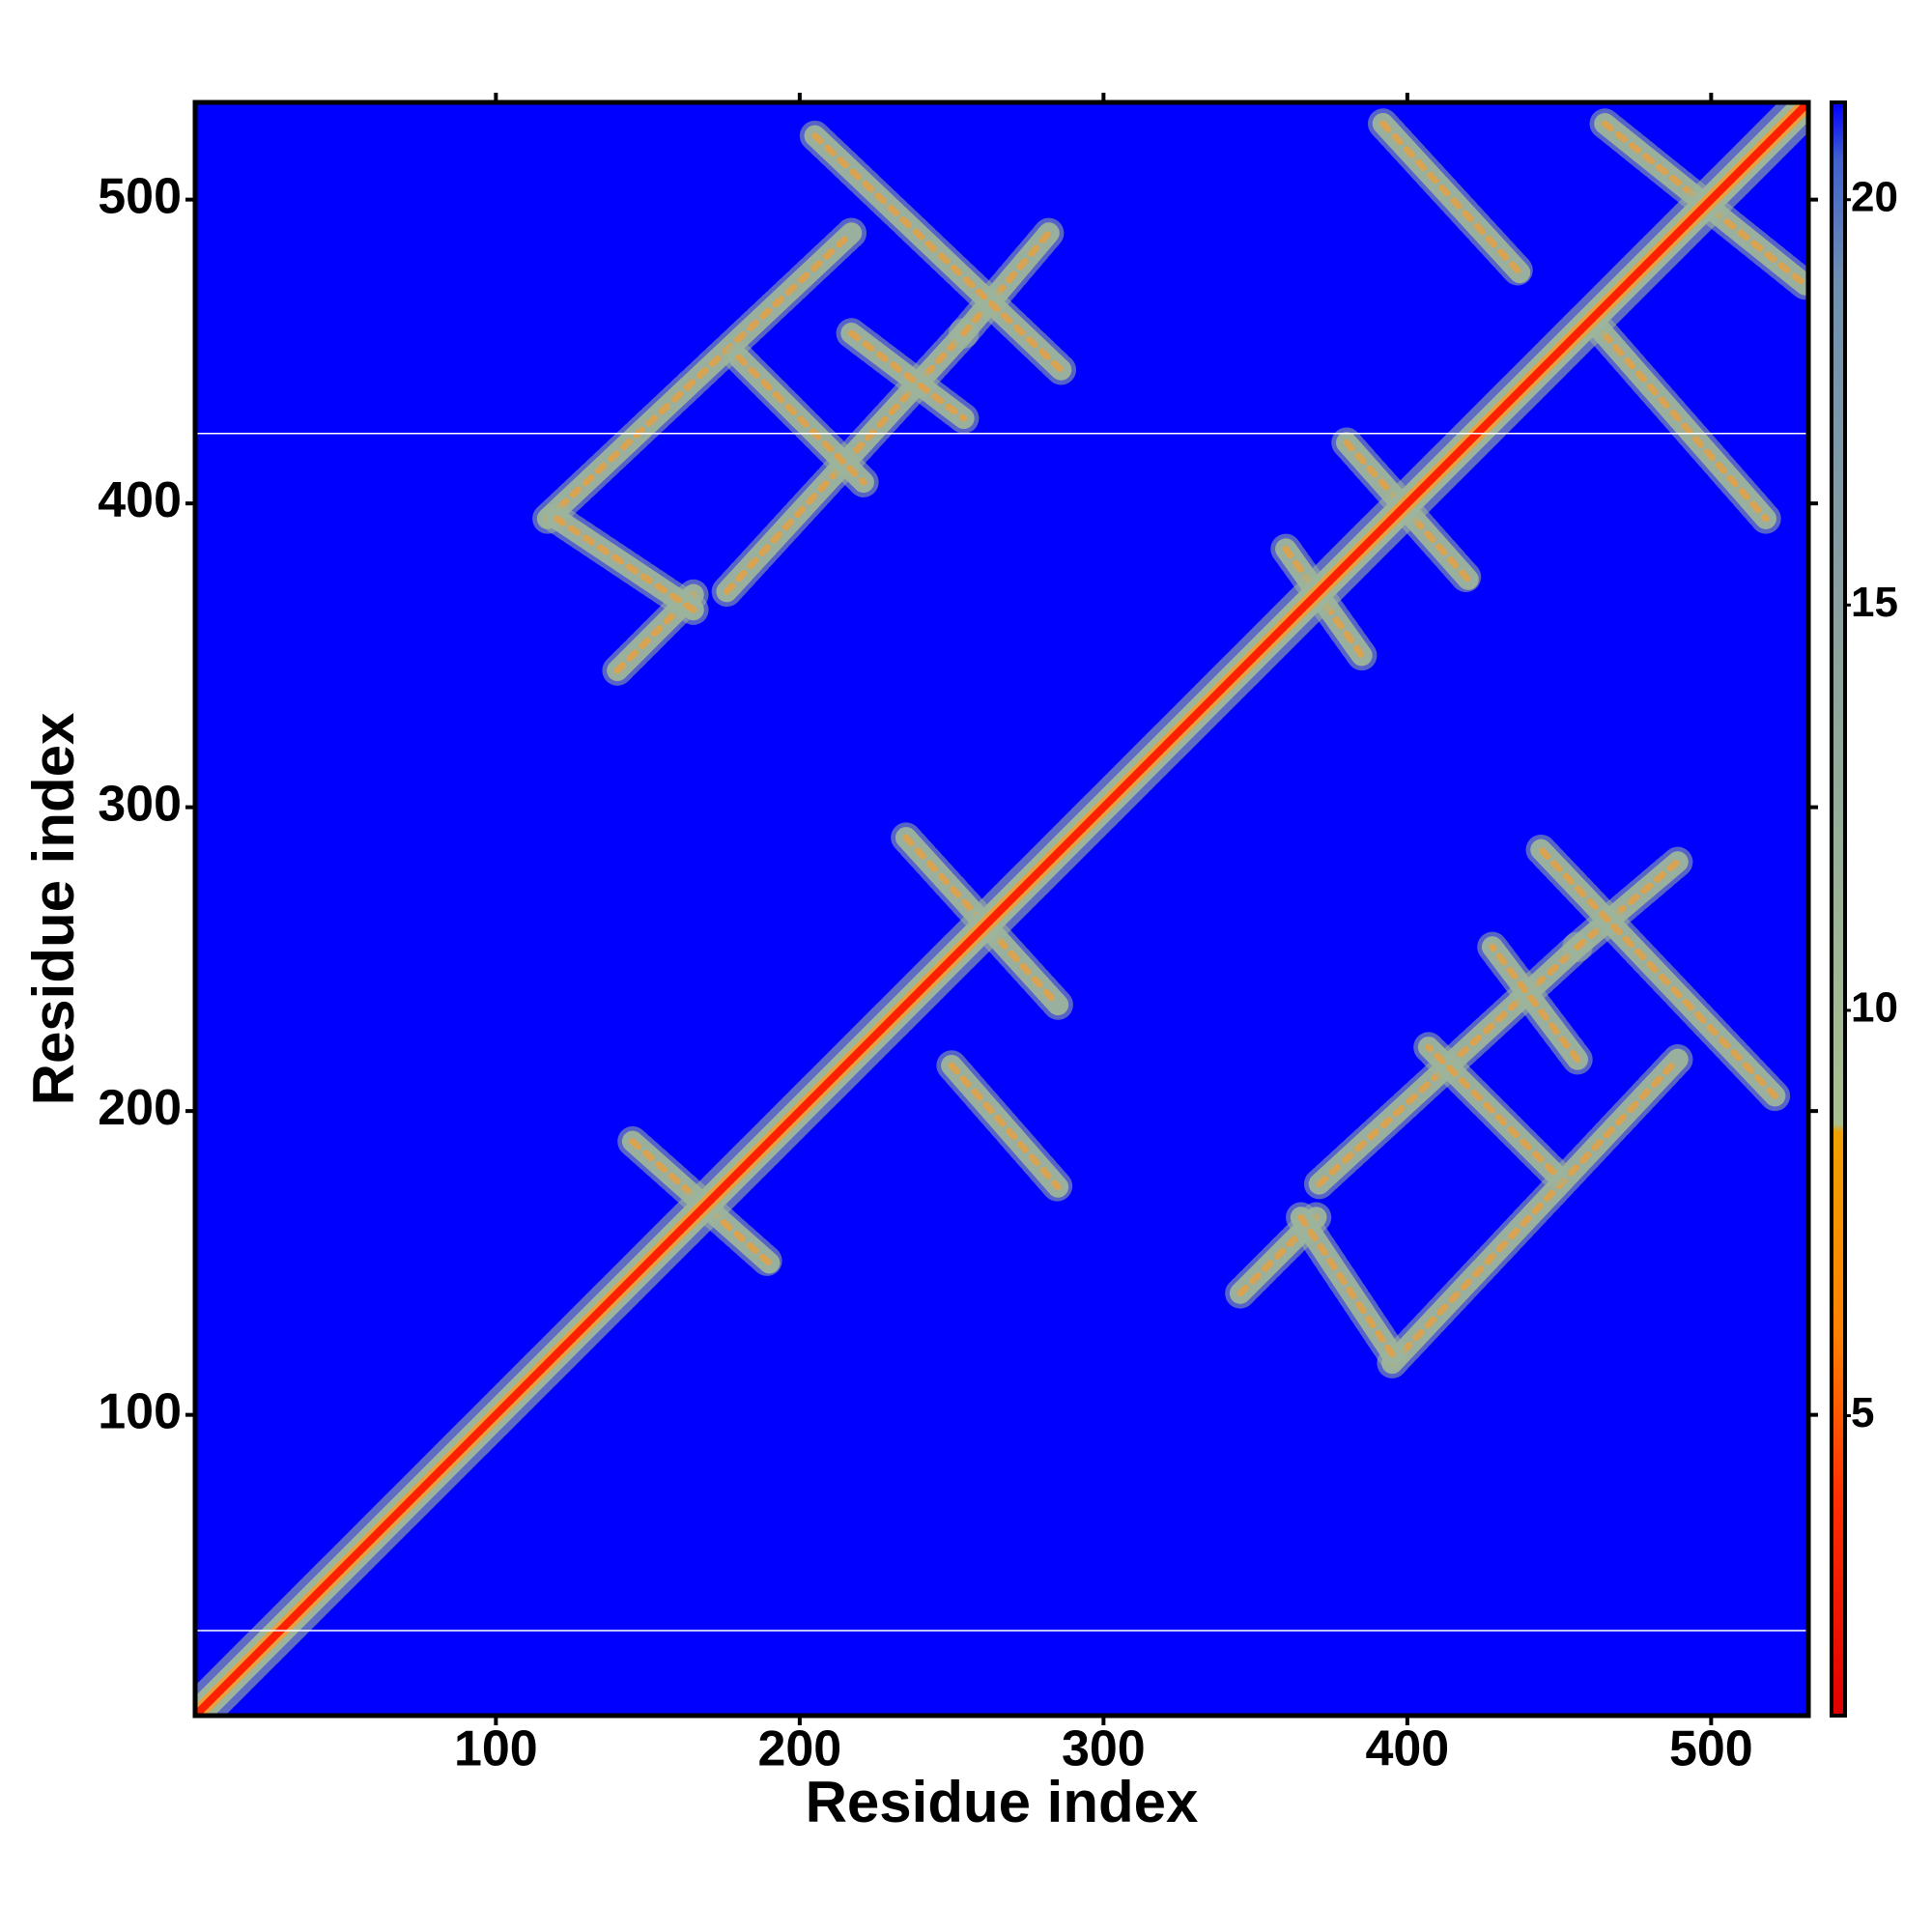 The image size is (1932, 1932). Describe the element at coordinates (1874, 1008) in the screenshot. I see `colorbar-tick-label: 10` at that location.